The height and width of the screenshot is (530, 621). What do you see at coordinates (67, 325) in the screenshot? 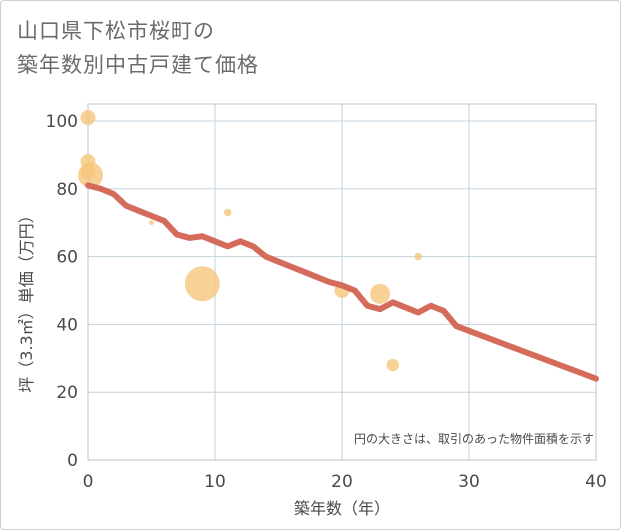
I see `y-tick-label: 40` at bounding box center [67, 325].